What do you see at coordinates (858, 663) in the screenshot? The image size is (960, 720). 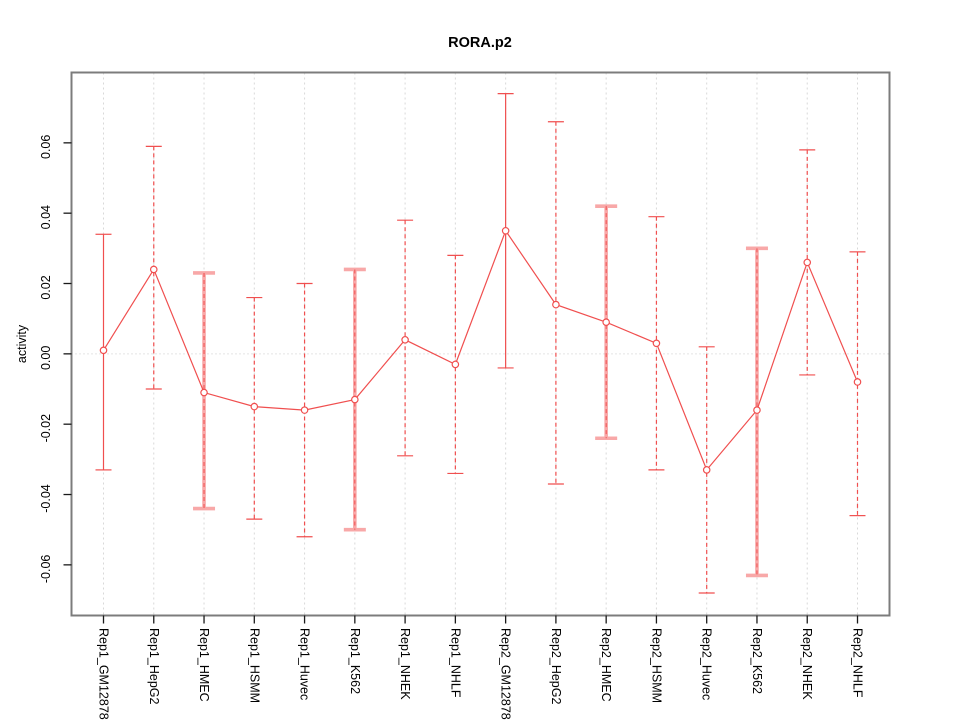 I see `x-category-label: Rep2_NHLF` at bounding box center [858, 663].